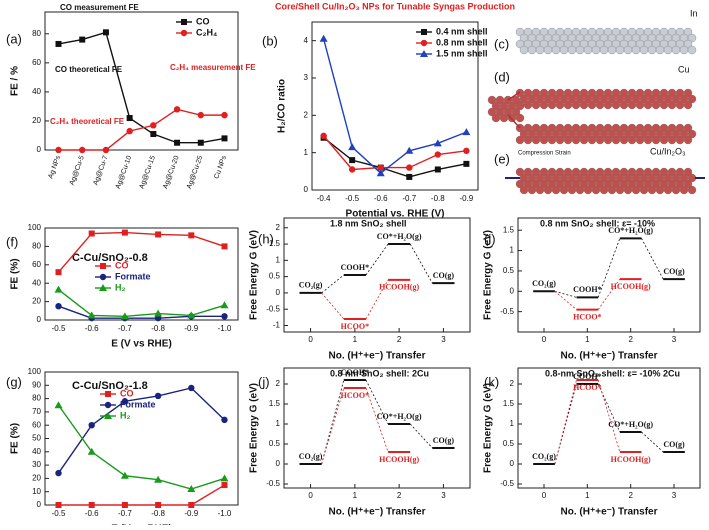 The image size is (709, 530). I want to click on x-tick-label: -0.8, so click(158, 513).